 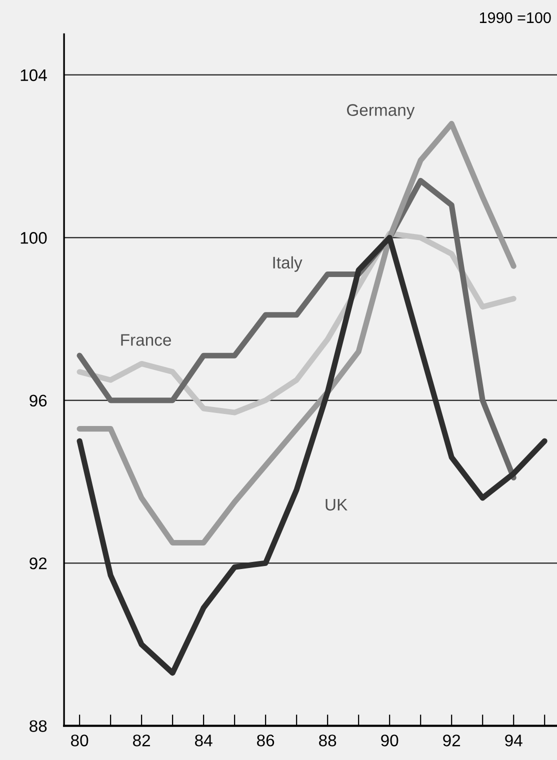 What do you see at coordinates (33, 75) in the screenshot?
I see `y-tick-label: 104` at bounding box center [33, 75].